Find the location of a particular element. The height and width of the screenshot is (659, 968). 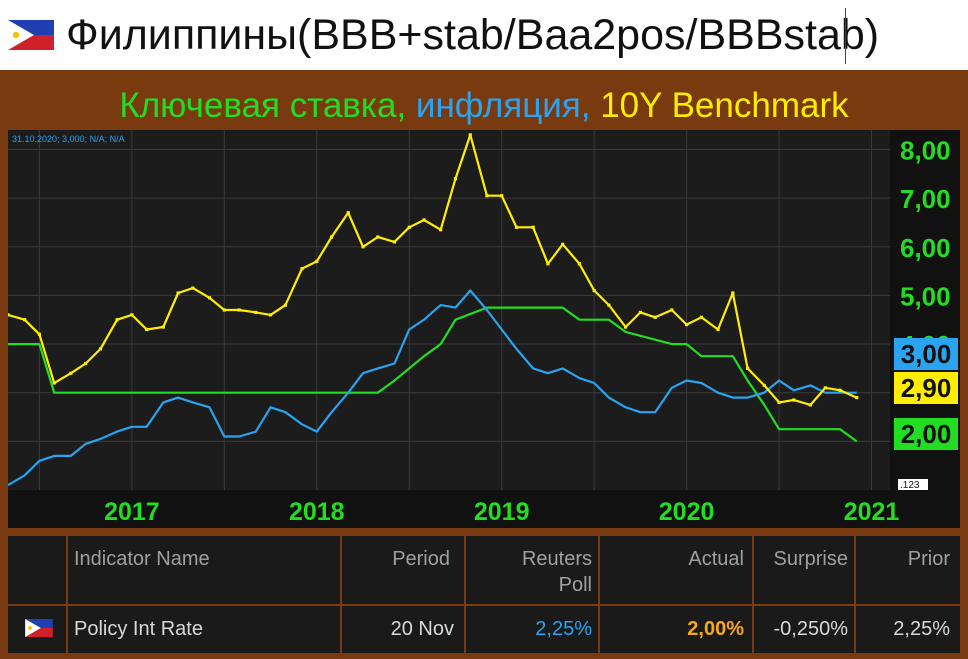

text-cursor is located at coordinates (845, 36).